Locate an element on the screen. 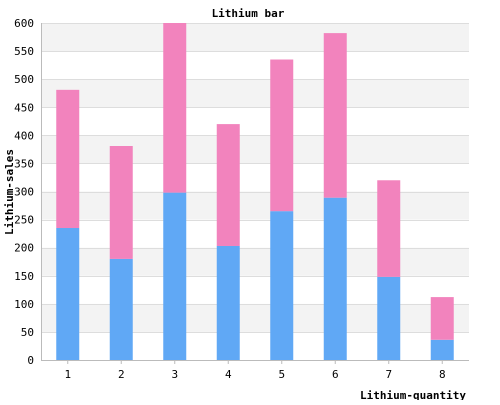  x-tick-label: 6 is located at coordinates (335, 374).